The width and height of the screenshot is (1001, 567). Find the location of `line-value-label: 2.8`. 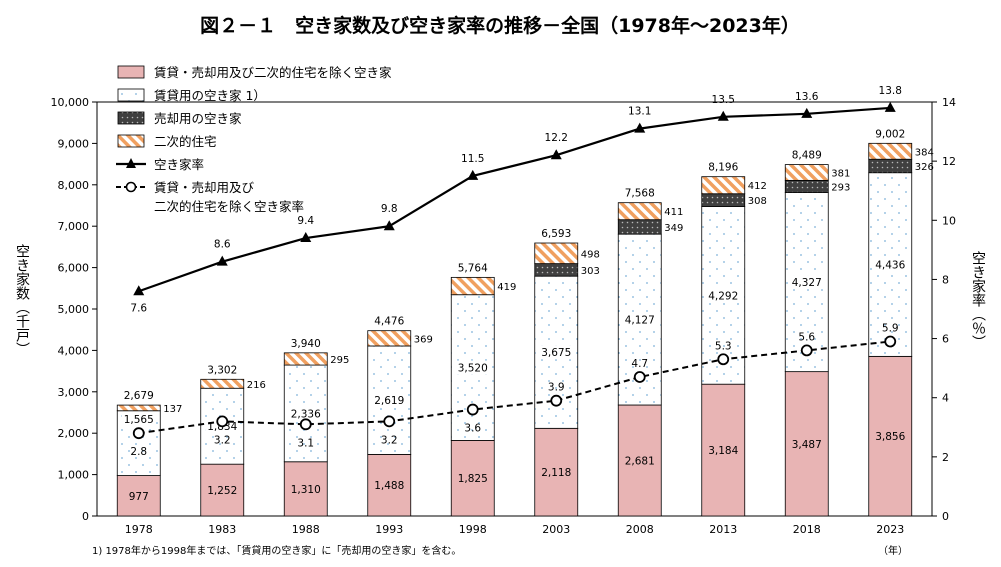

line-value-label: 2.8 is located at coordinates (138, 452).